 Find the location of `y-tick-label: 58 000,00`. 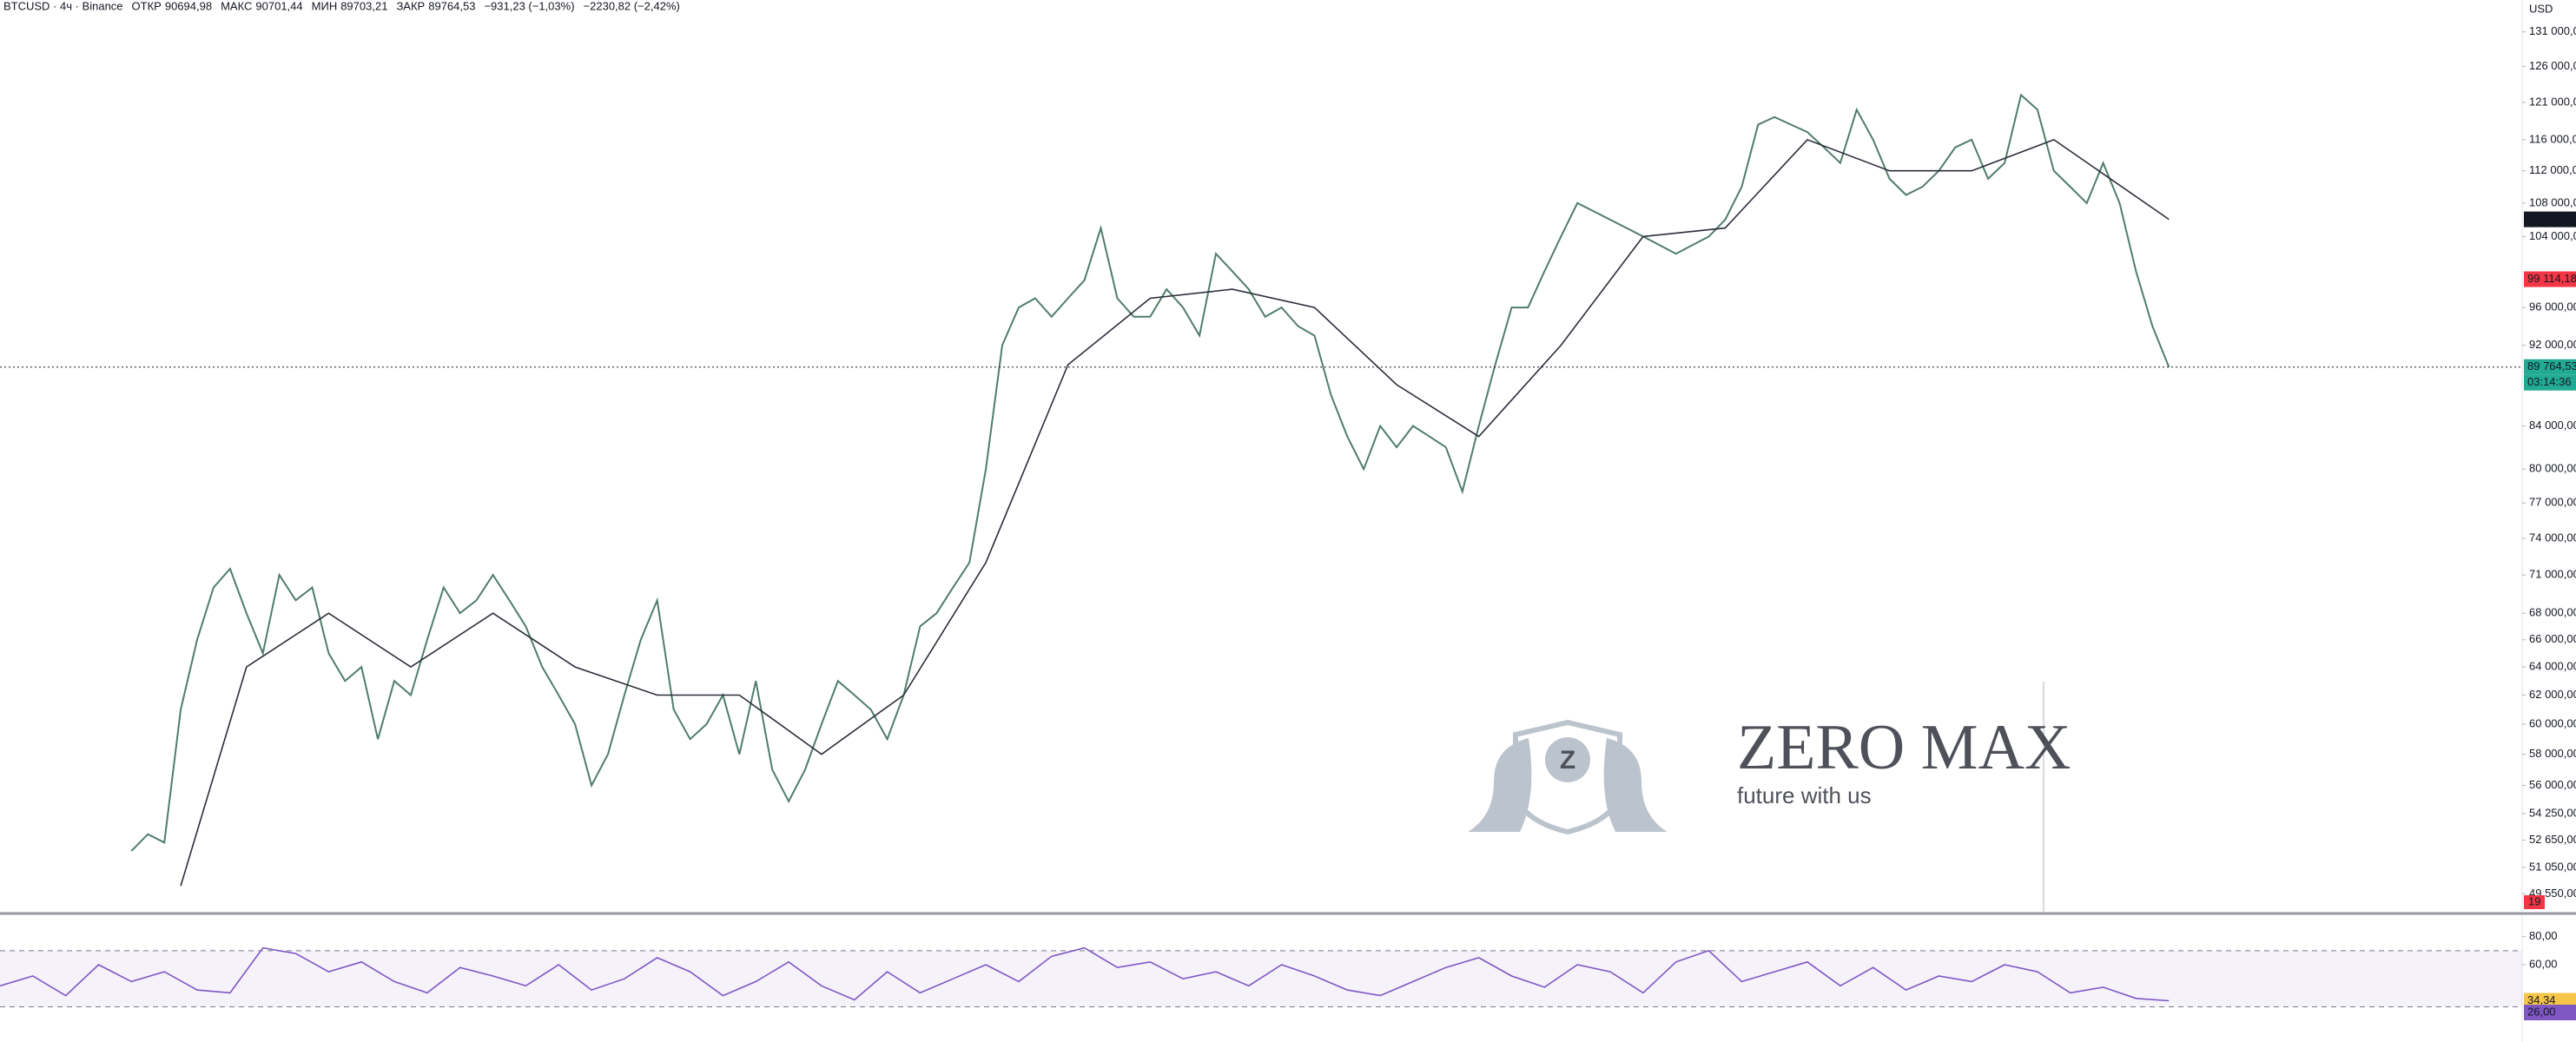

y-tick-label: 58 000,00 is located at coordinates (2552, 753).